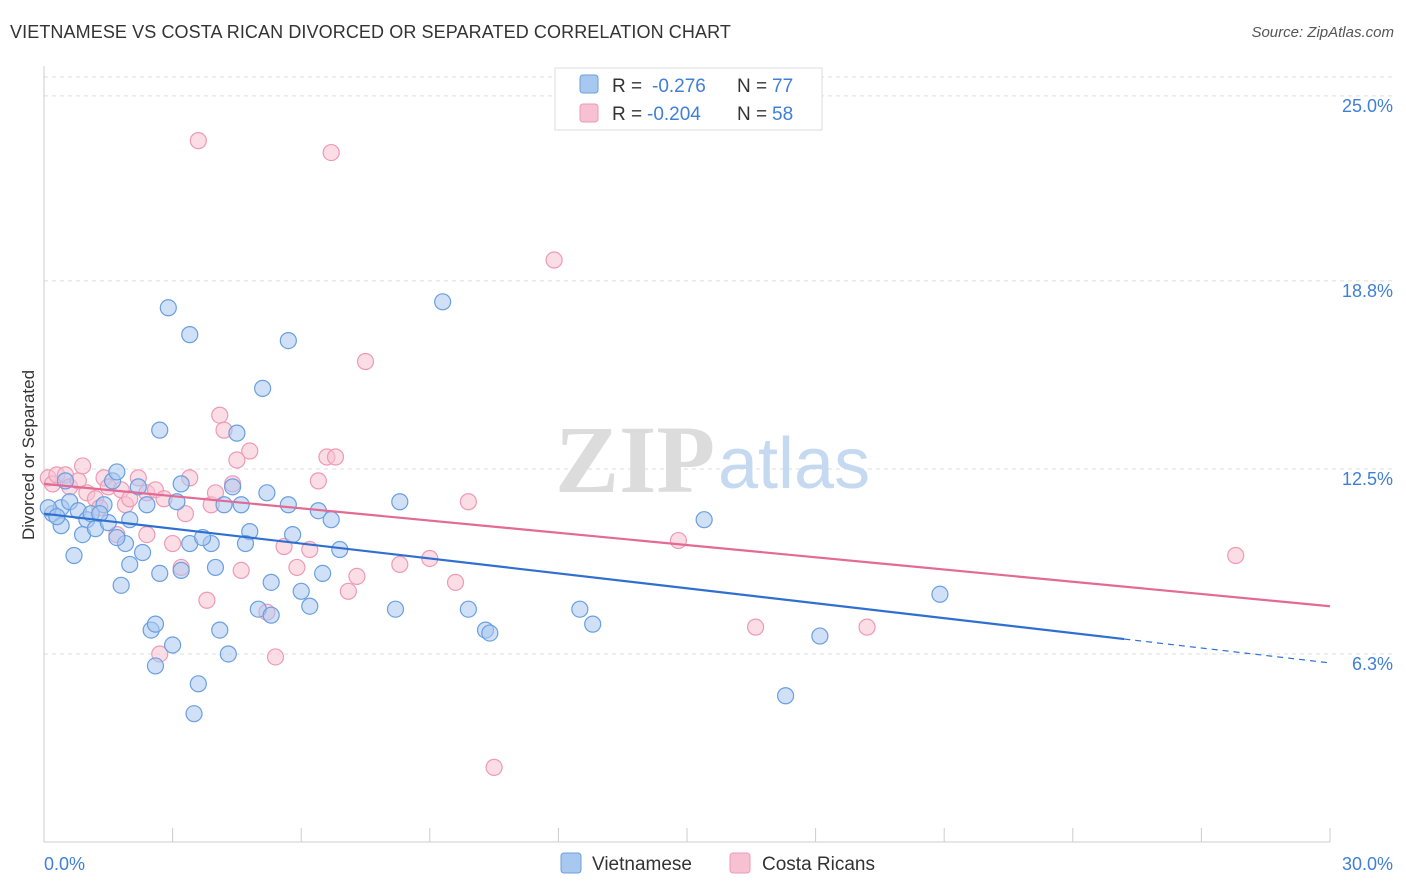 Image resolution: width=1406 pixels, height=892 pixels. What do you see at coordinates (818, 864) in the screenshot?
I see `bottom-legend-costa-ricans: Costa Ricans` at bounding box center [818, 864].